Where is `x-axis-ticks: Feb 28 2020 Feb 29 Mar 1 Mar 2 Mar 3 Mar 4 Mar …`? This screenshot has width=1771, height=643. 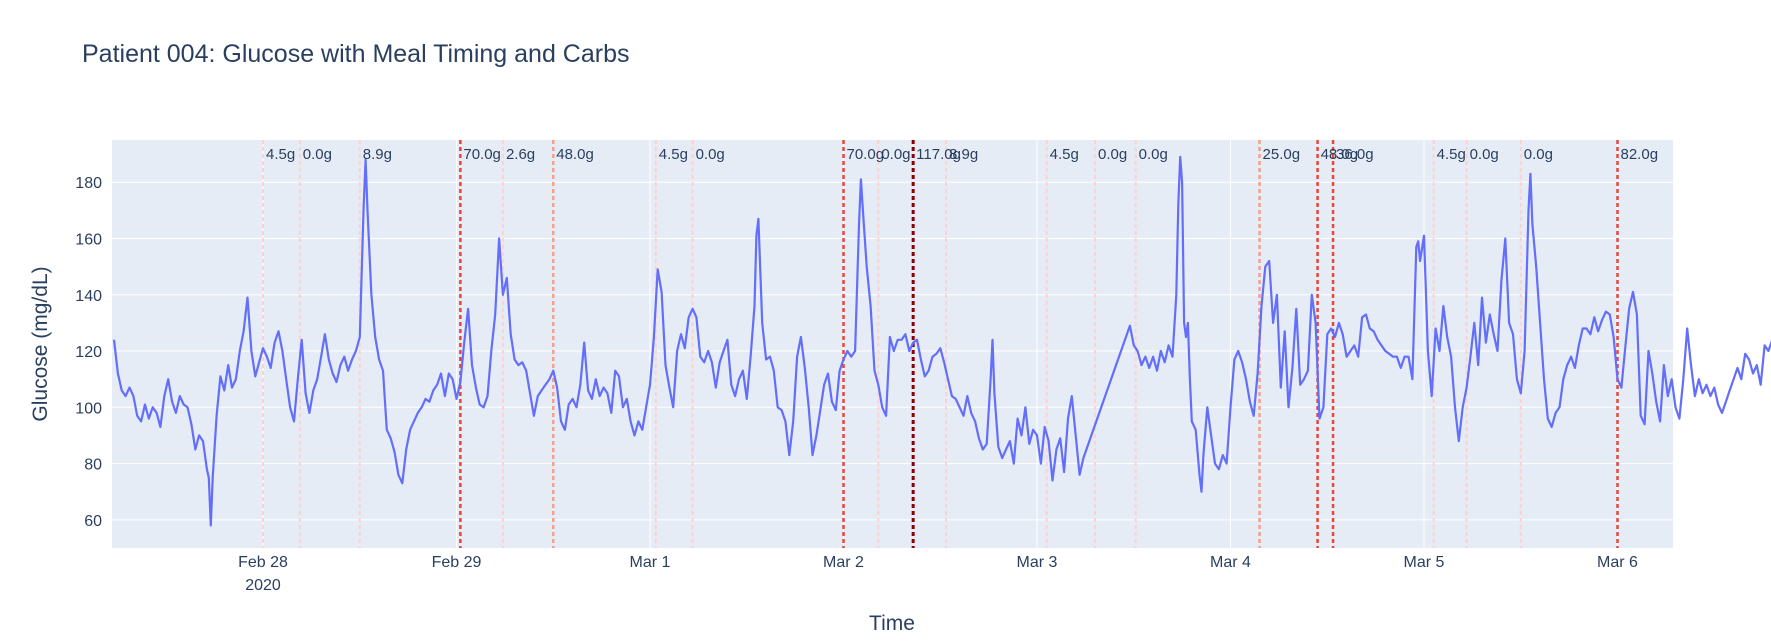 x-axis-ticks: Feb 28 2020 Feb 29 Mar 1 Mar 2 Mar 3 Mar 4 Mar … is located at coordinates (938, 574).